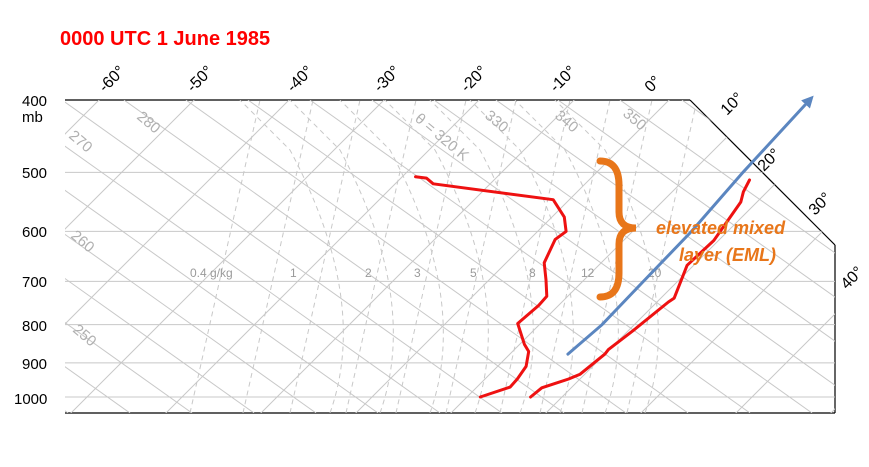 The height and width of the screenshot is (467, 869). Describe the element at coordinates (293, 273) in the screenshot. I see `mixratio-label-1: 1` at that location.